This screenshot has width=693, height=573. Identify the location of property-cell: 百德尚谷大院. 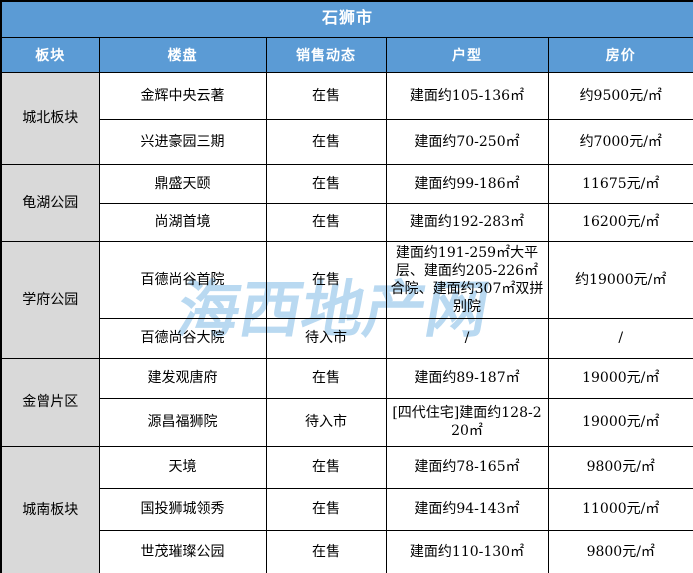
(182, 338).